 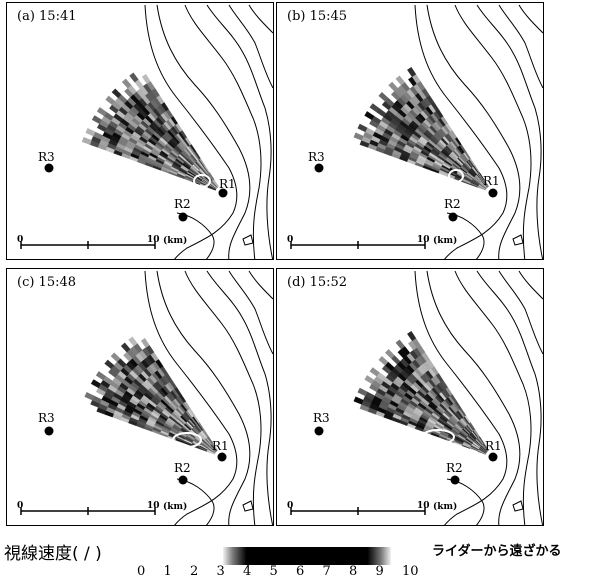 I want to click on legend-tick-label: 6, so click(x=300, y=571).